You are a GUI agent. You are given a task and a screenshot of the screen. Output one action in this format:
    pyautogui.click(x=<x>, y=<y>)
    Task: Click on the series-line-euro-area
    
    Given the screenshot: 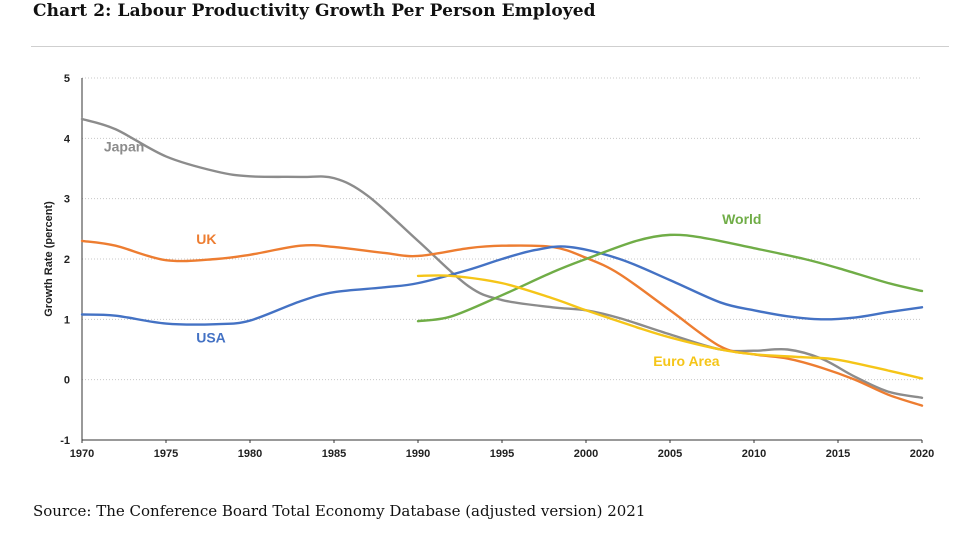 What is the action you would take?
    pyautogui.click(x=670, y=327)
    